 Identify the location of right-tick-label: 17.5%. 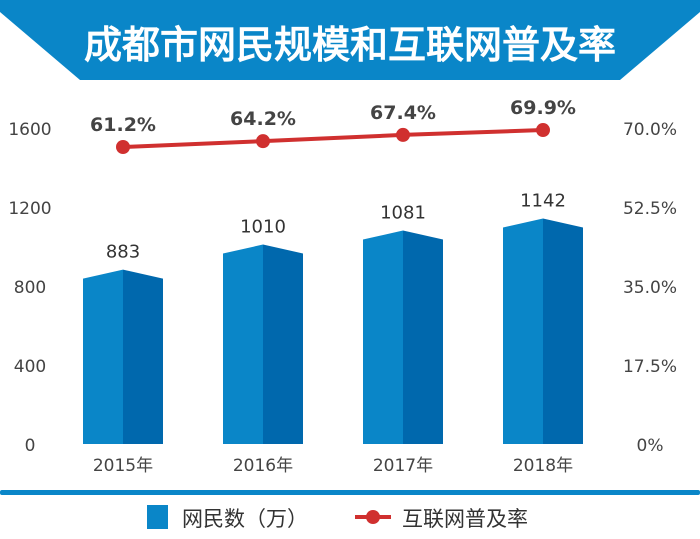
(650, 367).